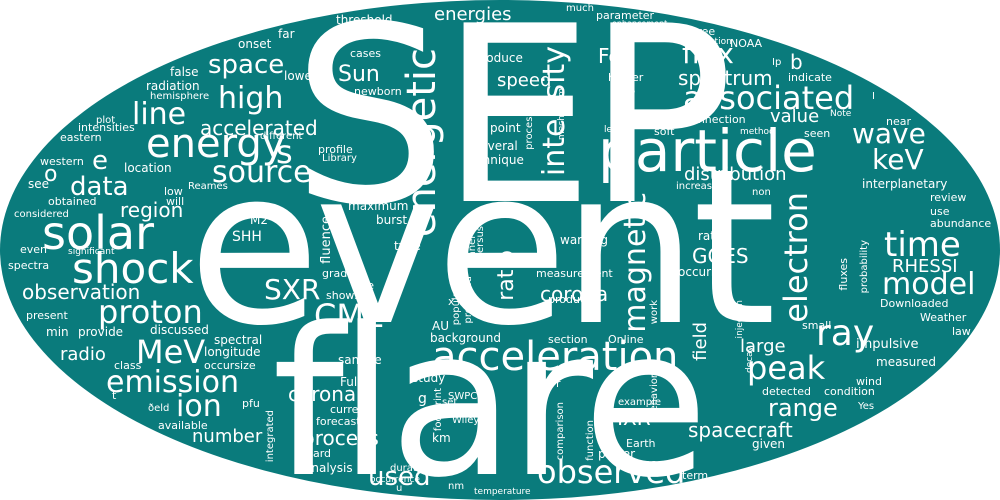  What do you see at coordinates (701, 31) in the screenshot?
I see `word-three: three` at bounding box center [701, 31].